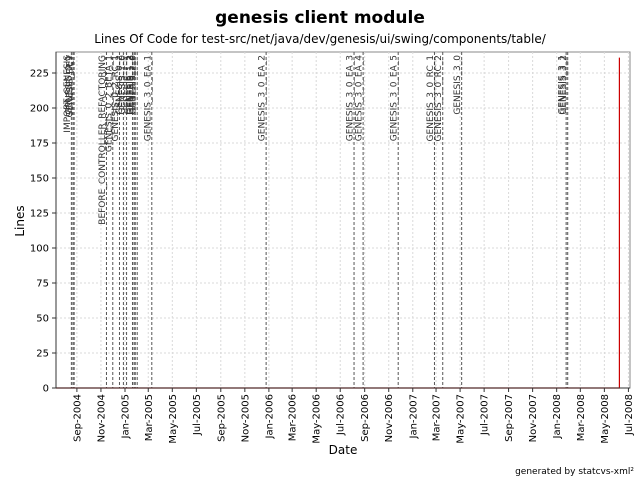  Describe the element at coordinates (109, 103) in the screenshot. I see `tag-label: GENESIS_0_2_BETA_1` at that location.